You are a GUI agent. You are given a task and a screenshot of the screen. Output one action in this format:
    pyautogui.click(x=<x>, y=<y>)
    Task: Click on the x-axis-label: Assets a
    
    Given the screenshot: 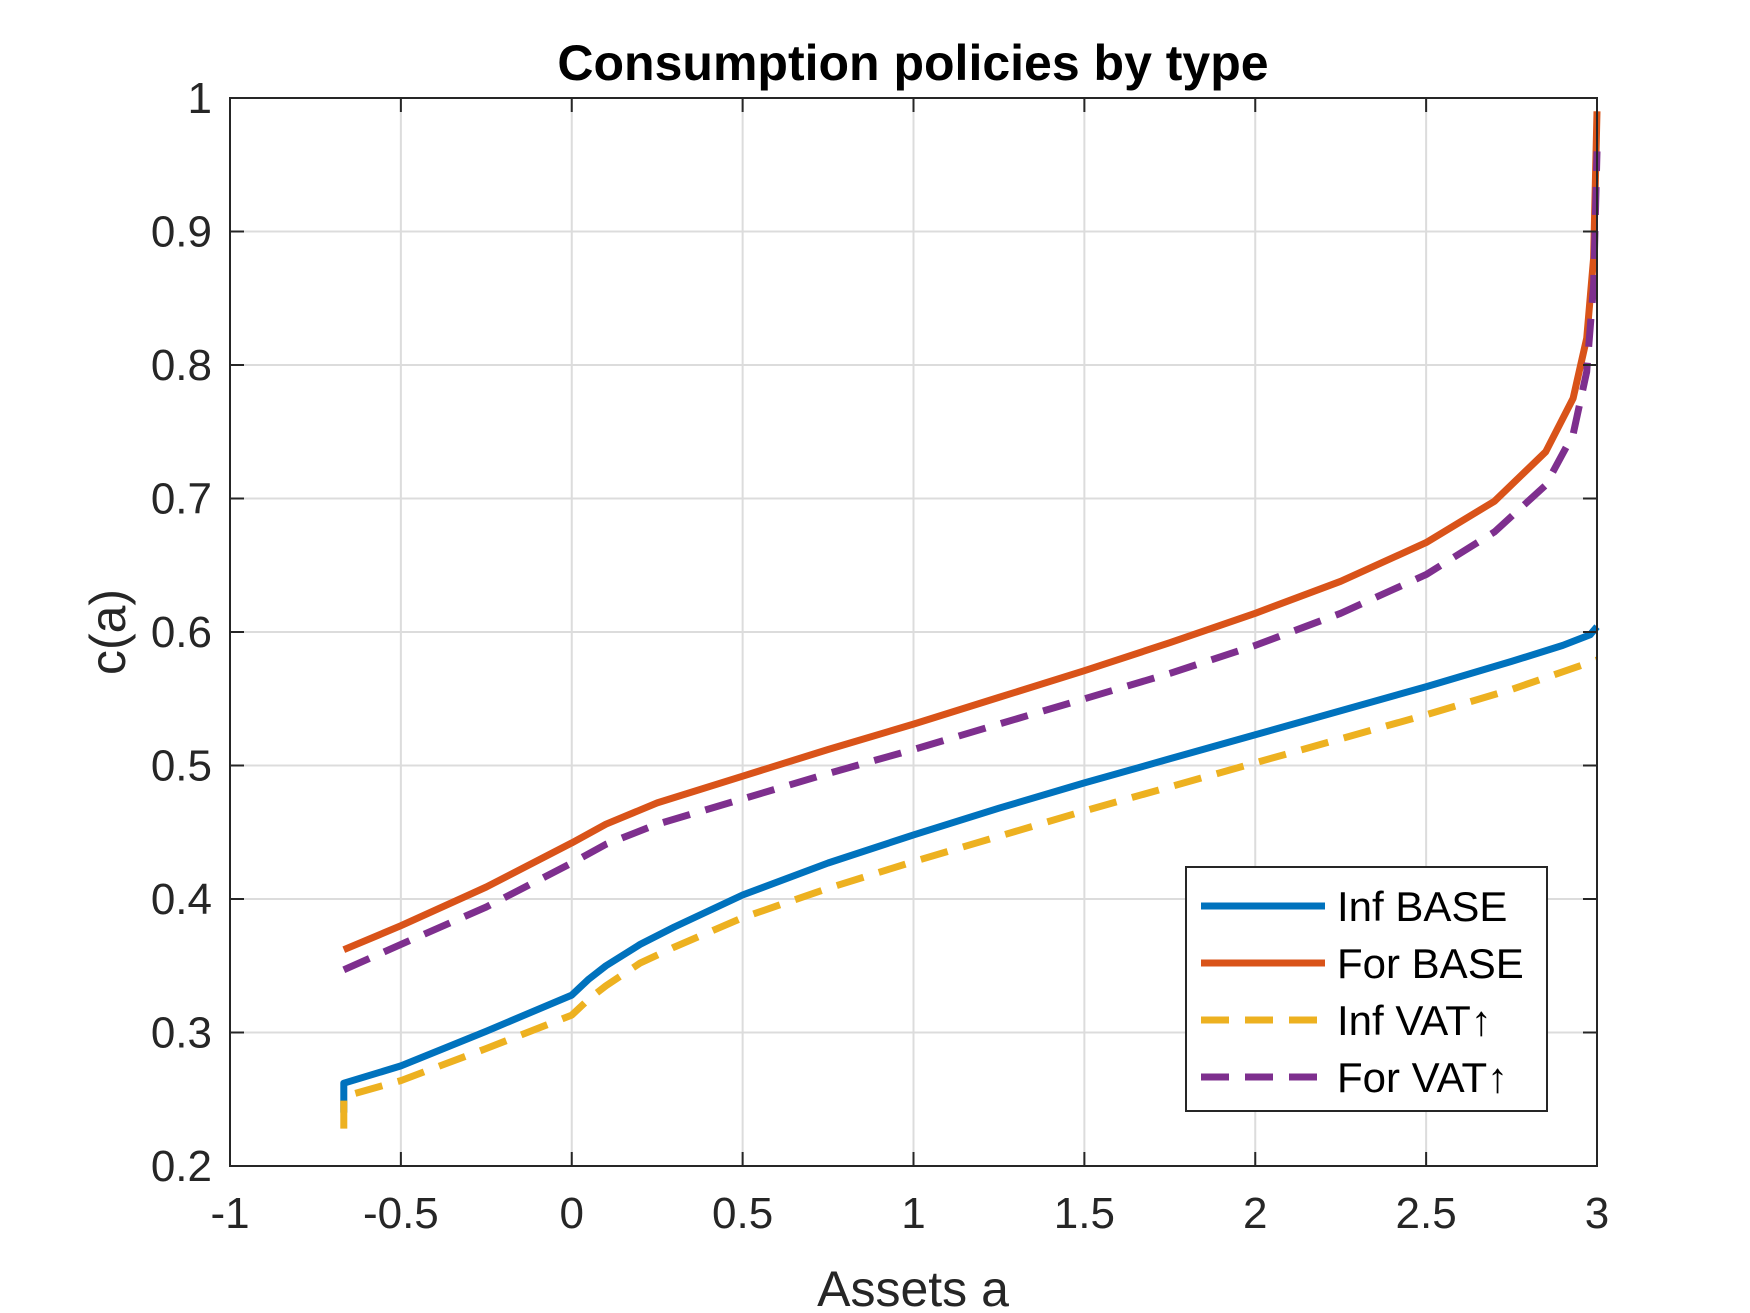 What is the action you would take?
    pyautogui.click(x=913, y=1287)
    